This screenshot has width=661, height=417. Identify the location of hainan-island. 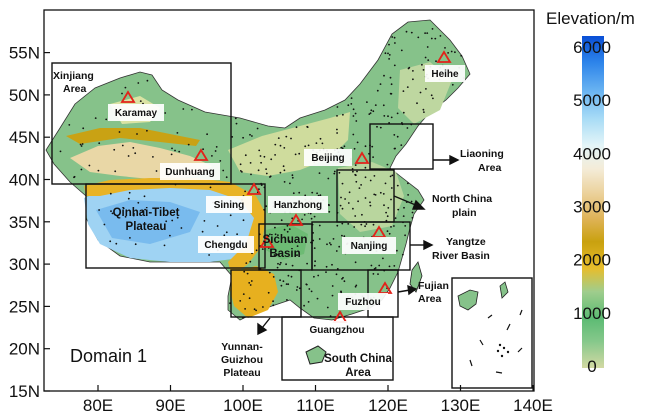
(316, 355).